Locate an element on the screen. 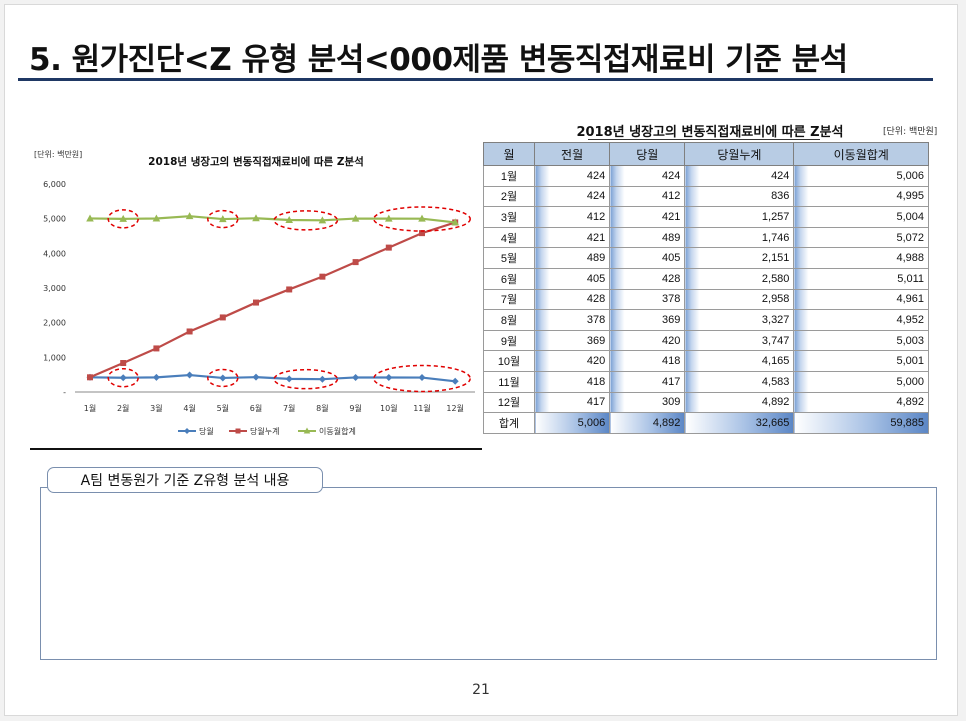 The height and width of the screenshot is (721, 966). table-cell: 4,583 is located at coordinates (739, 381).